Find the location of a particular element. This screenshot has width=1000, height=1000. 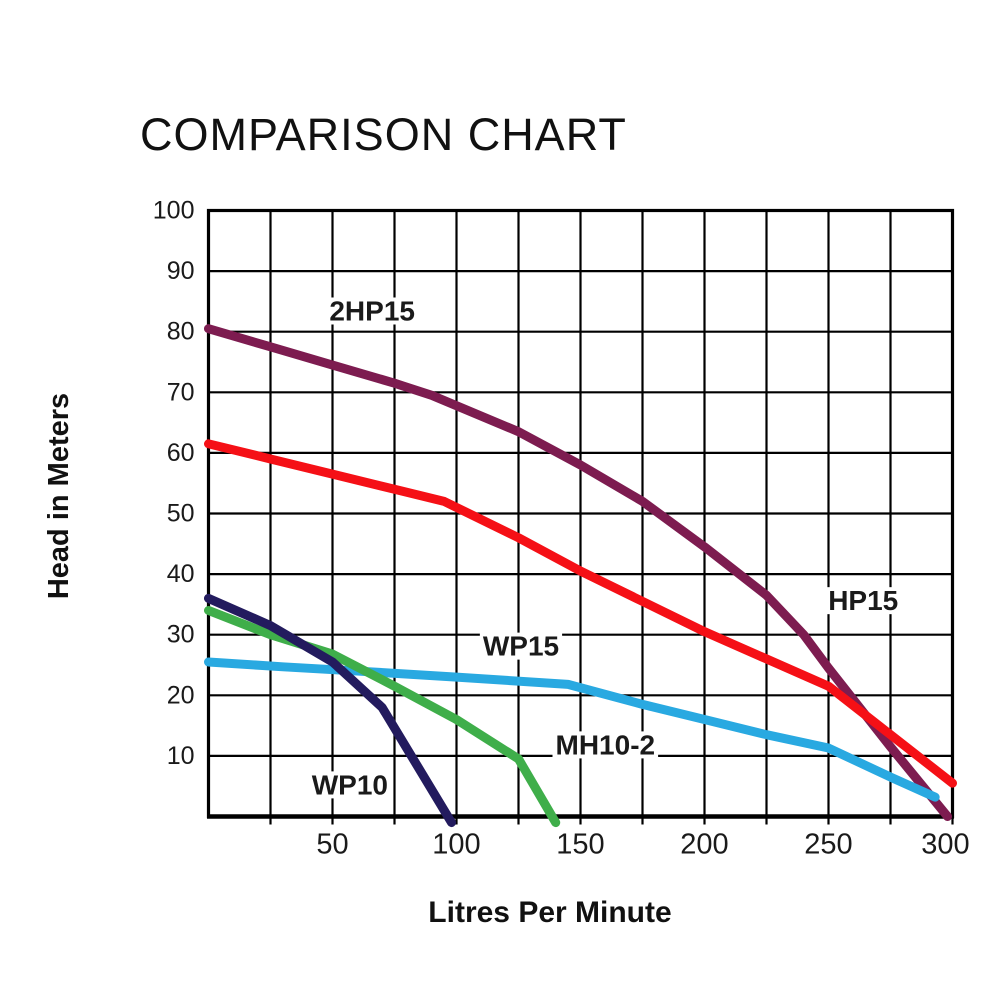

y-tick-label: 20 is located at coordinates (181, 695).